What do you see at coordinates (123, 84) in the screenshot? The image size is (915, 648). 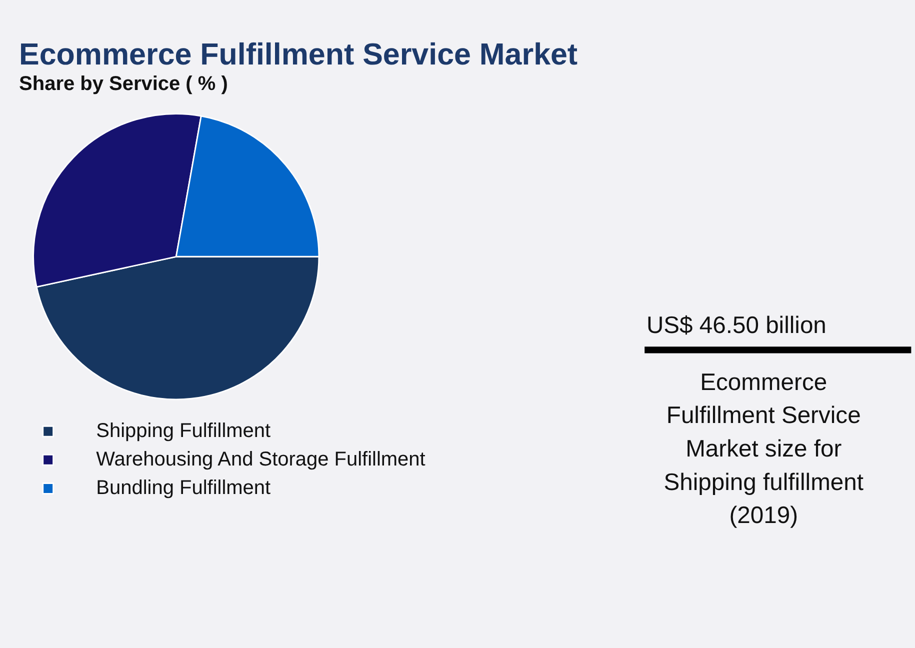 I see `chart-subtitle: Share by Service ( % )` at bounding box center [123, 84].